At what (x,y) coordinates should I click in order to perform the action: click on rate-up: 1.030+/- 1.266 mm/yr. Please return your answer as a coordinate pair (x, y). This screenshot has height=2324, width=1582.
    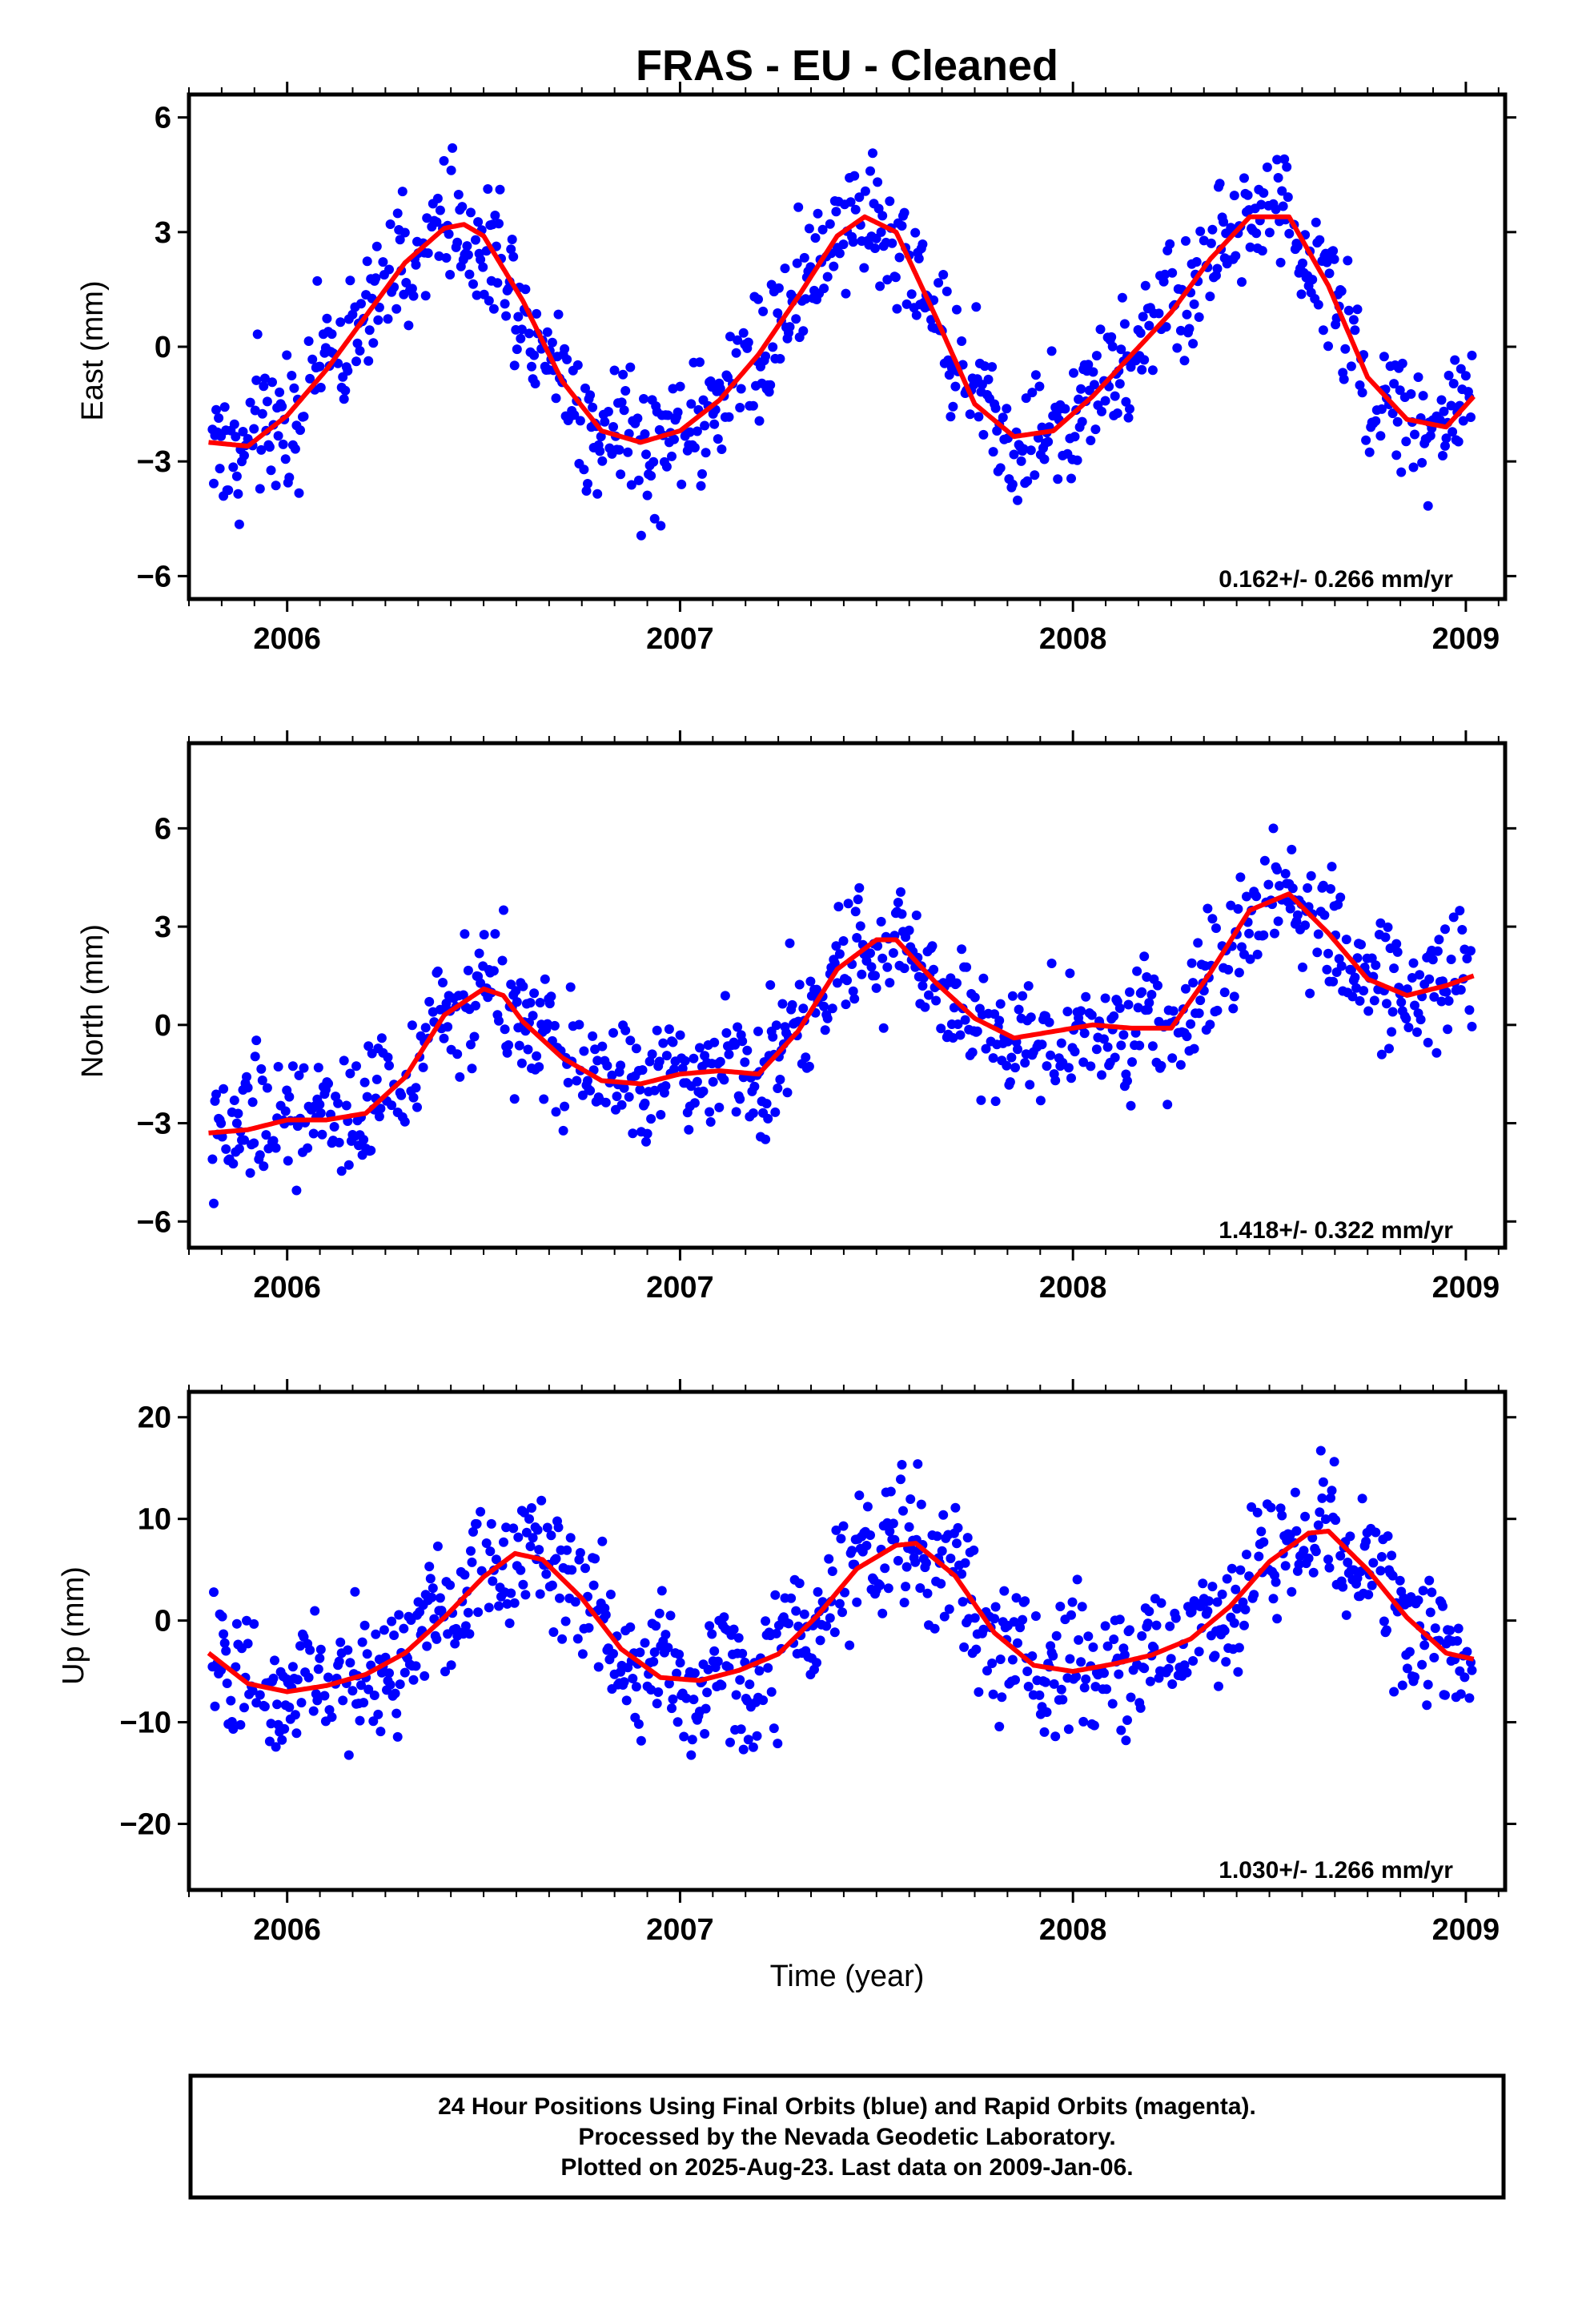
    Looking at the image, I should click on (1336, 1871).